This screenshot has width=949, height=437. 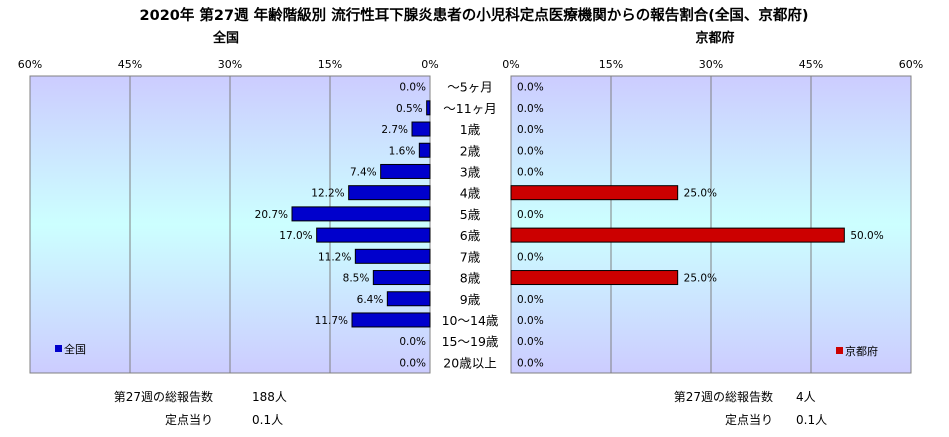 What do you see at coordinates (749, 419) in the screenshot?
I see `footer-right-per-label: 定点当り` at bounding box center [749, 419].